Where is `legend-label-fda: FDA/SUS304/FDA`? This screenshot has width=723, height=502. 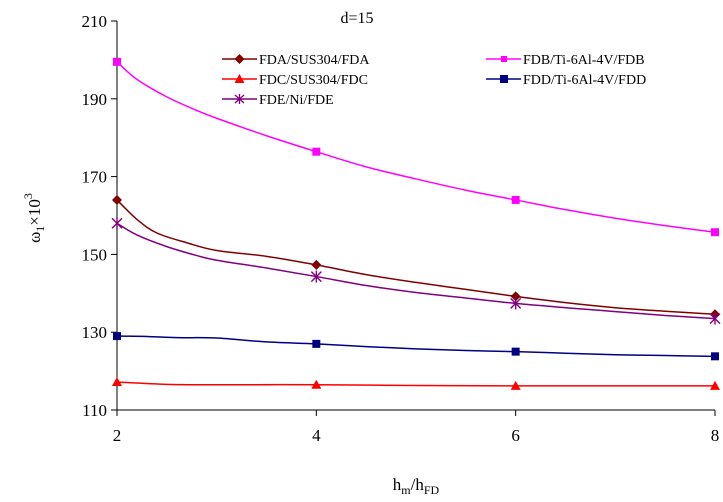
legend-label-fda: FDA/SUS304/FDA is located at coordinates (314, 60).